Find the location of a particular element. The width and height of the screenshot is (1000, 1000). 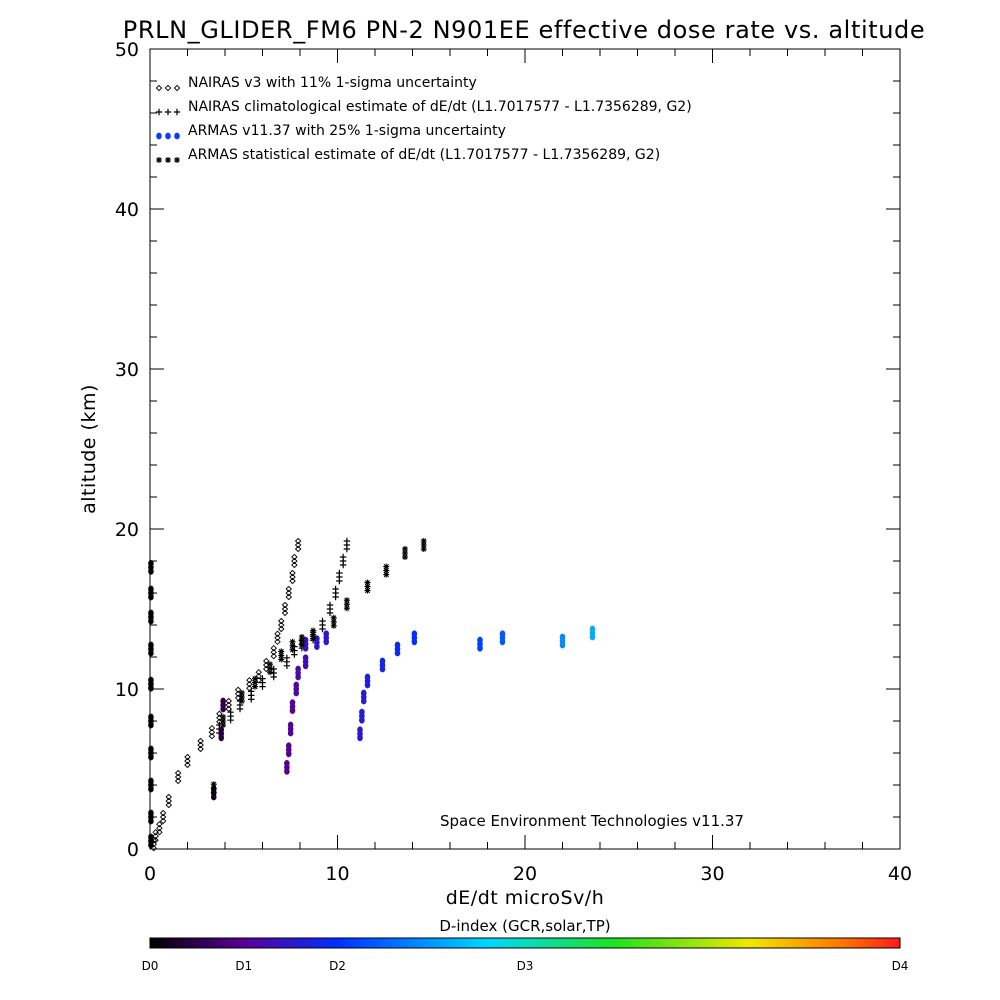

colorbar is located at coordinates (525, 943).